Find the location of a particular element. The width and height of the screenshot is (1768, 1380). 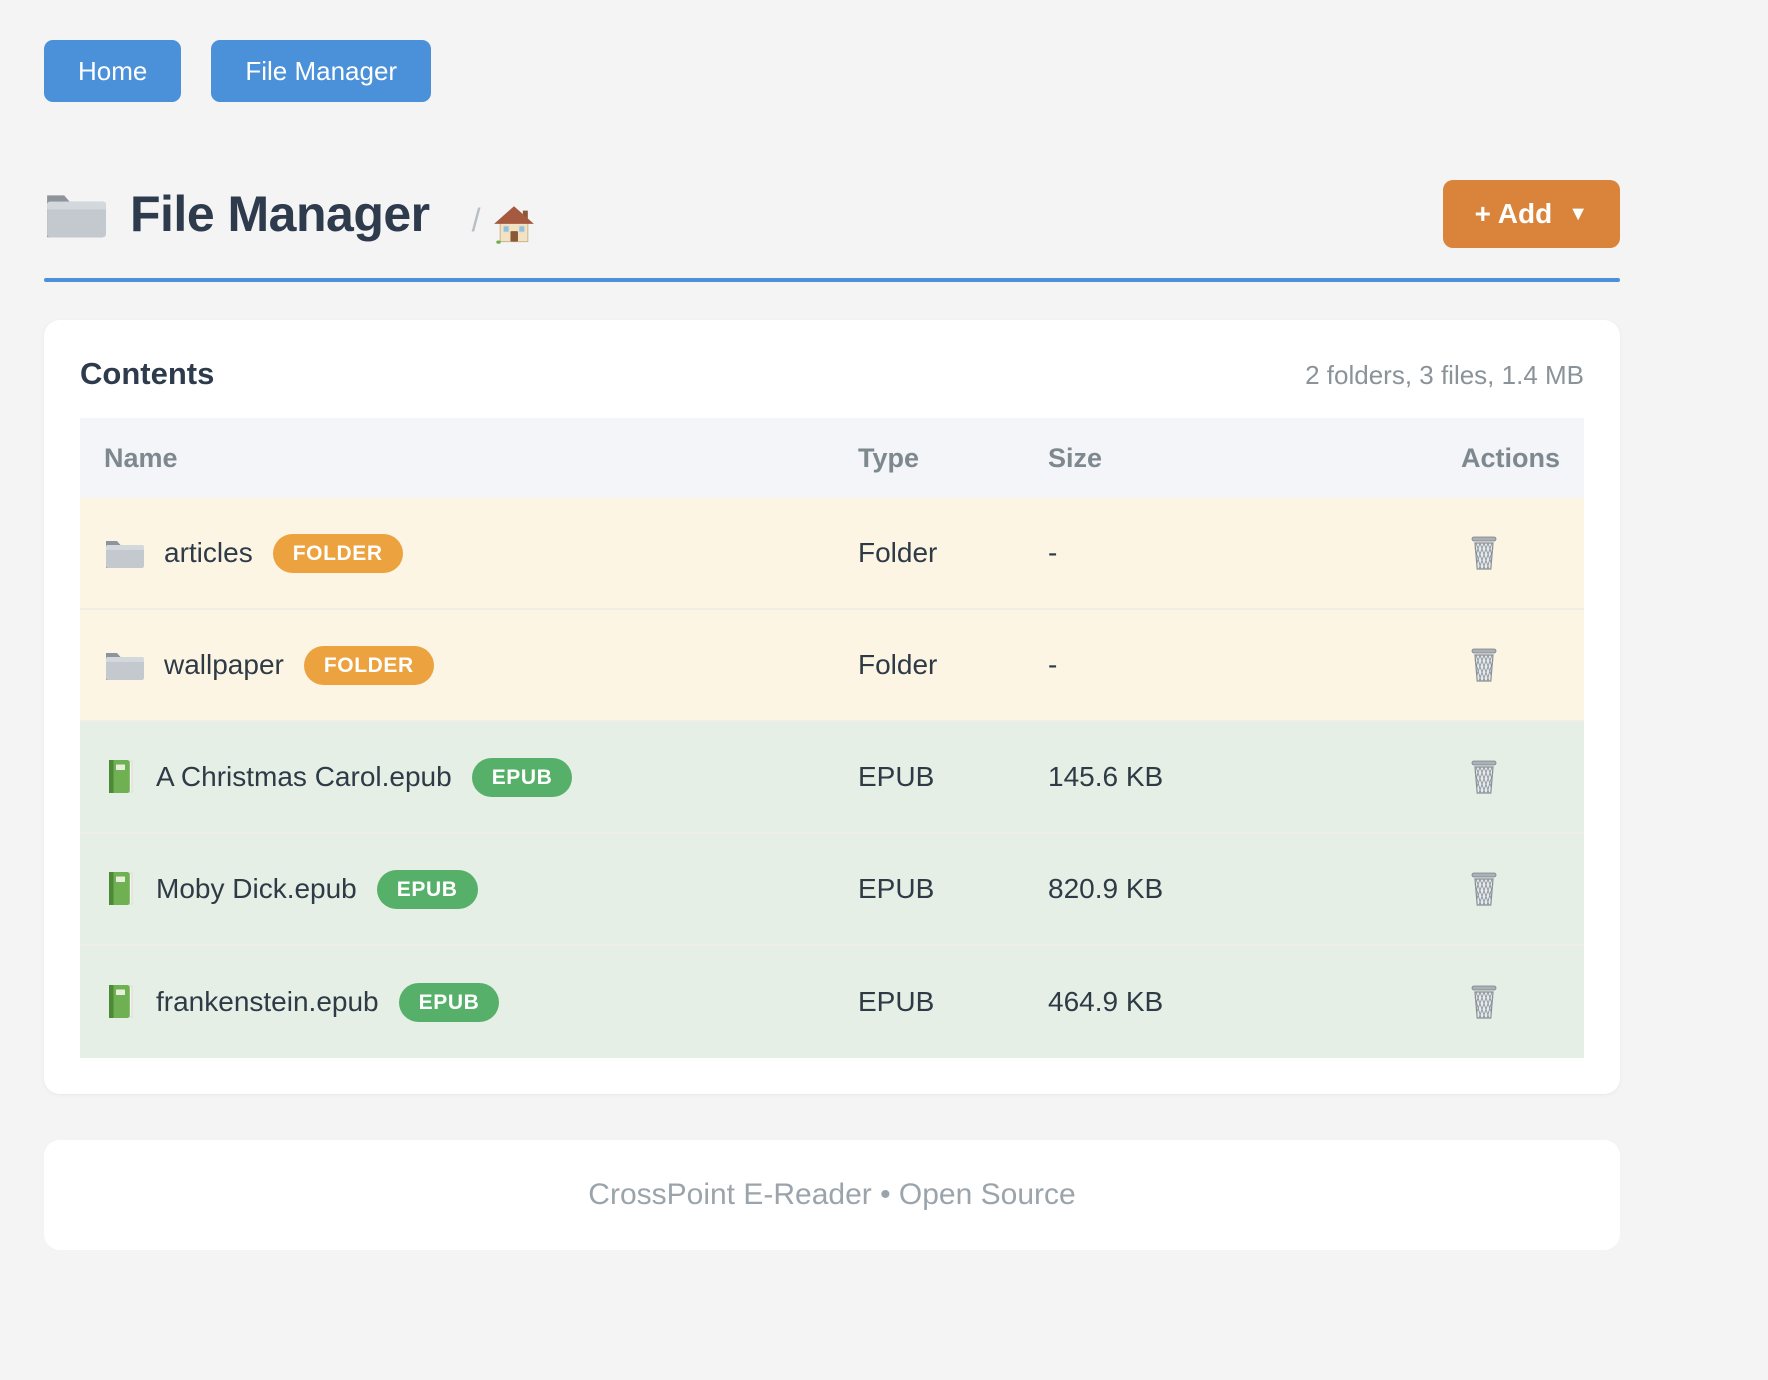

table-row: articles FOLDER Folder - is located at coordinates (832, 554).